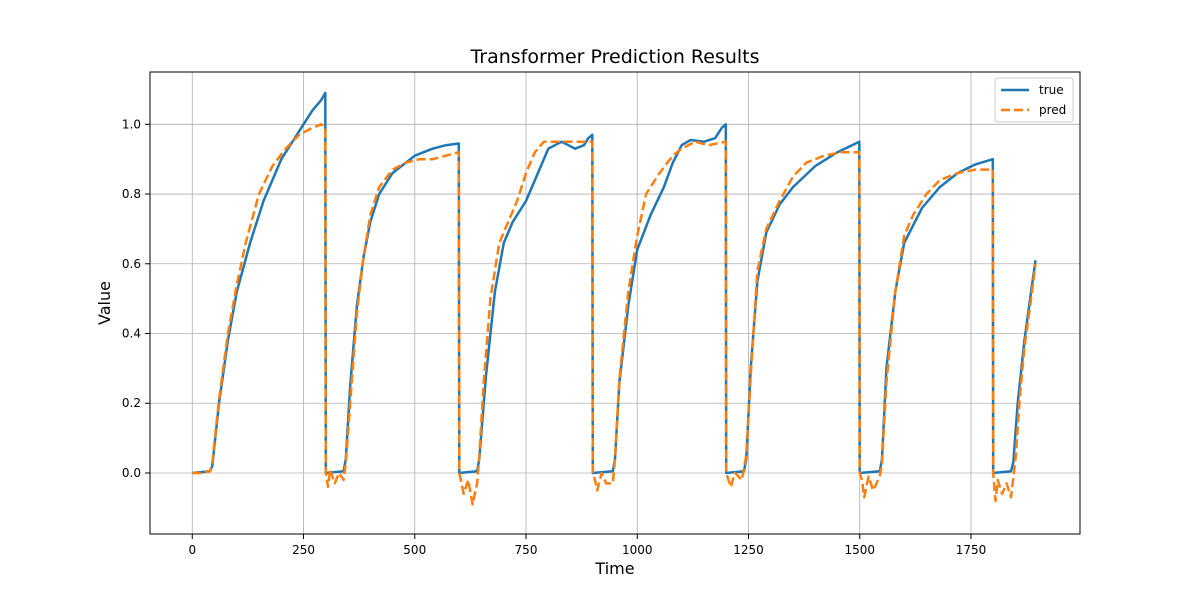 This screenshot has width=1200, height=604. What do you see at coordinates (104, 303) in the screenshot?
I see `y-axis-title: Value` at bounding box center [104, 303].